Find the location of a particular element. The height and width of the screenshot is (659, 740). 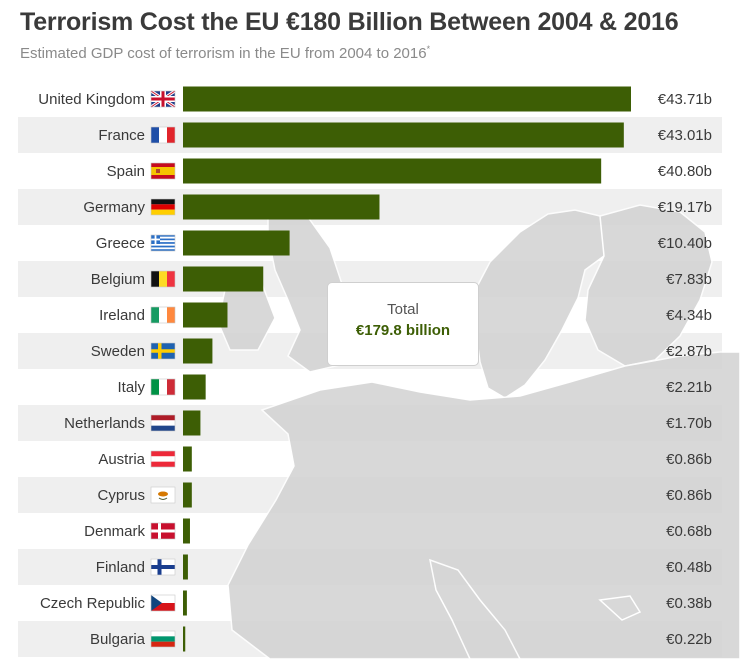

value-label: €2.87b is located at coordinates (689, 351).